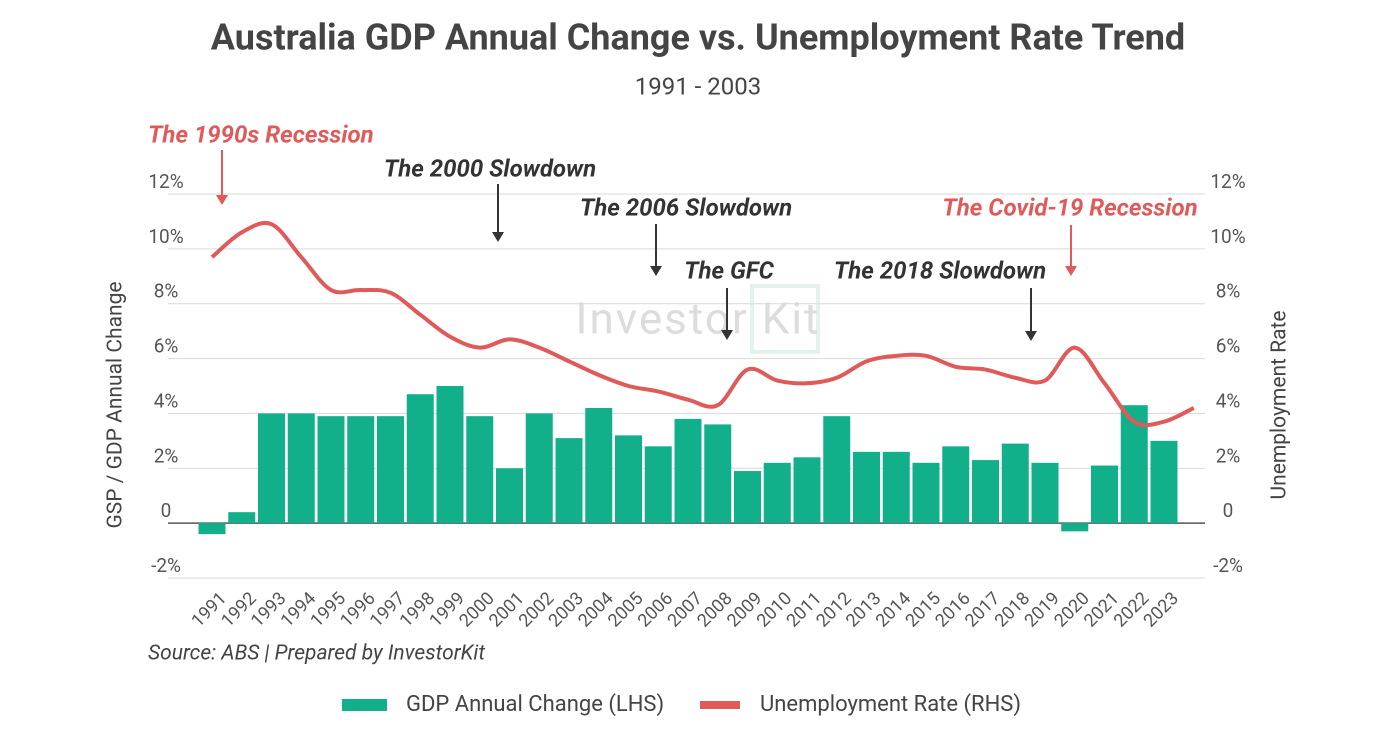 The height and width of the screenshot is (740, 1396). What do you see at coordinates (890, 704) in the screenshot?
I see `legend-label: Unemployment Rate (RHS)` at bounding box center [890, 704].